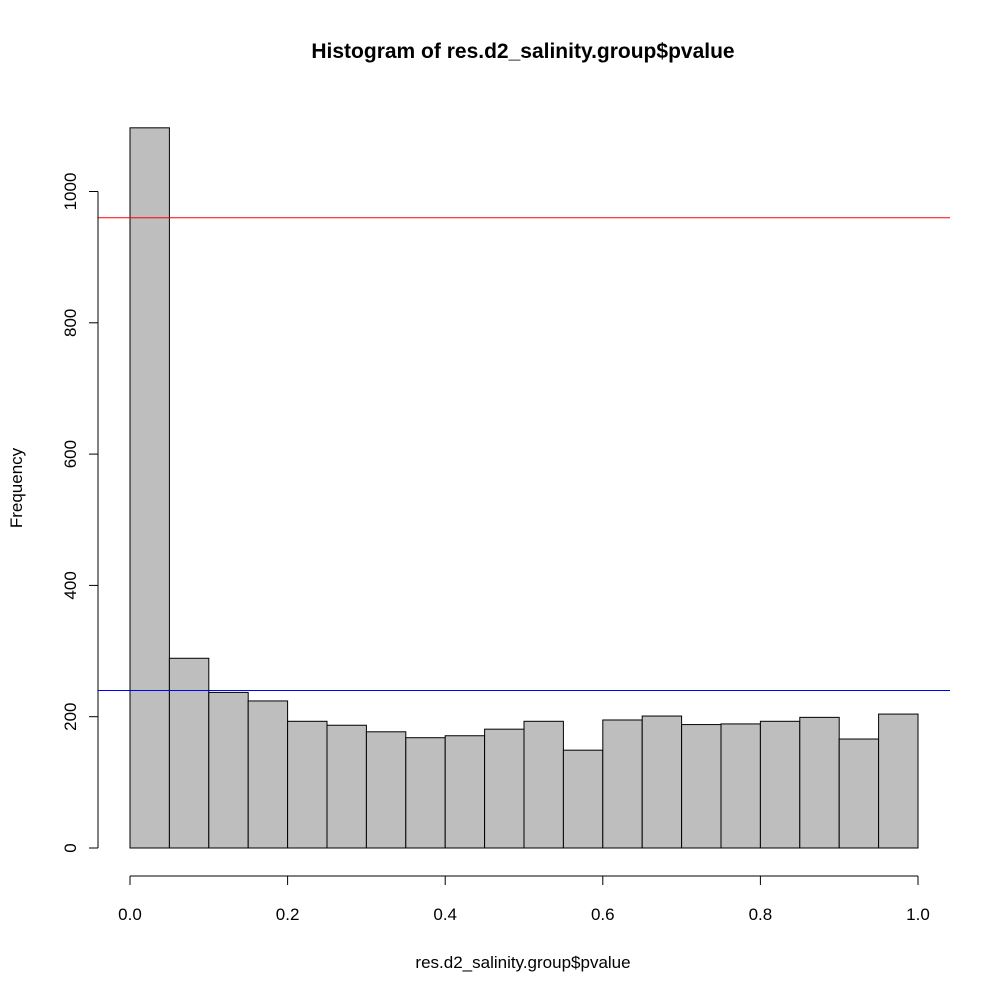 The width and height of the screenshot is (1000, 1000). What do you see at coordinates (70, 192) in the screenshot?
I see `y-tick-label: 1000` at bounding box center [70, 192].